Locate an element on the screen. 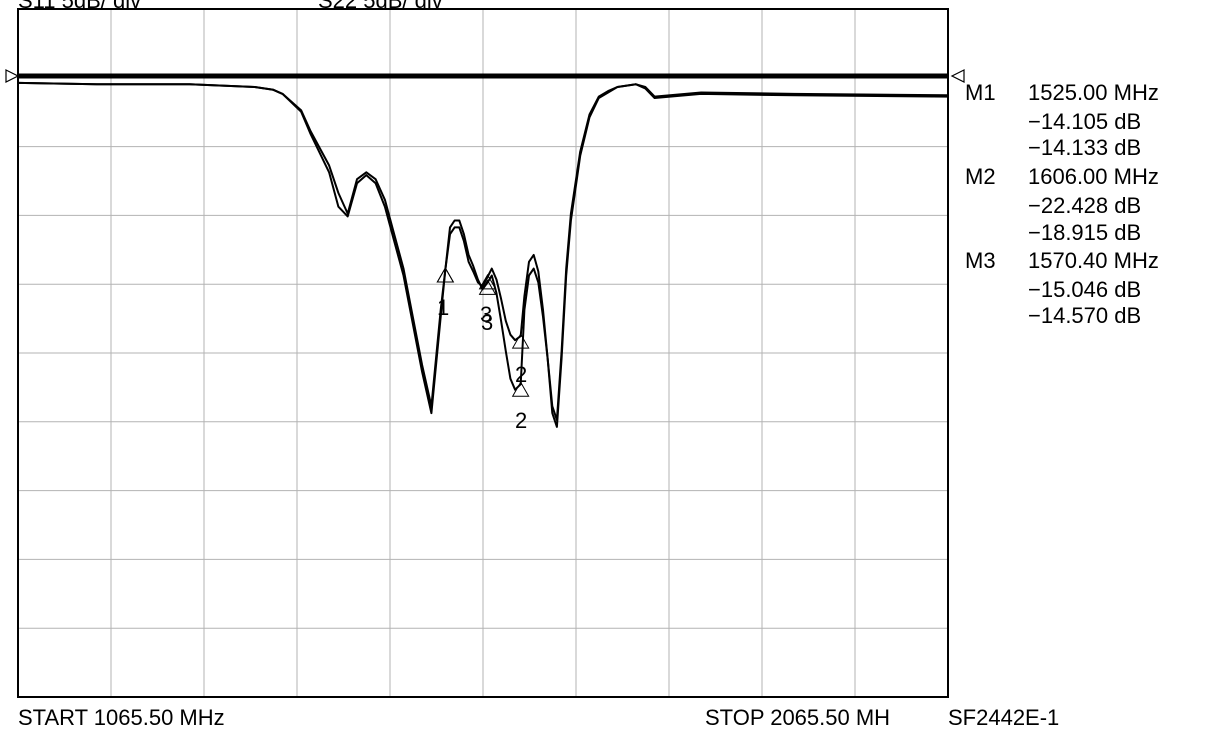 This screenshot has height=733, width=1215. marker-triangle-m2-s22 is located at coordinates (520, 341).